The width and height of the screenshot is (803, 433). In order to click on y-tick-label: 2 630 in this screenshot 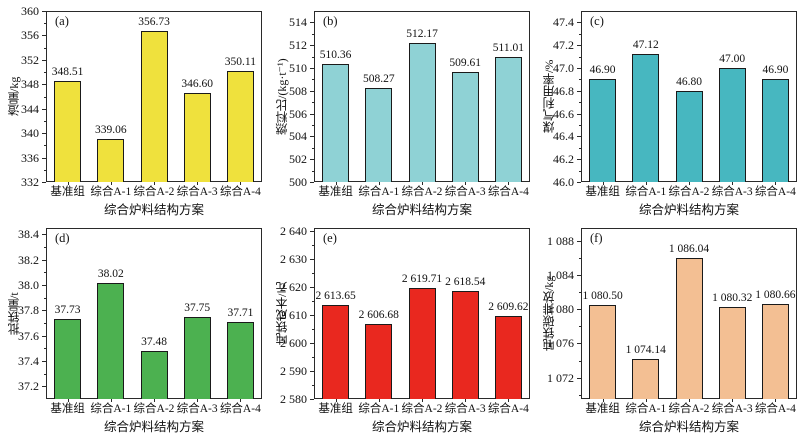, I will do `click(293, 258)`.